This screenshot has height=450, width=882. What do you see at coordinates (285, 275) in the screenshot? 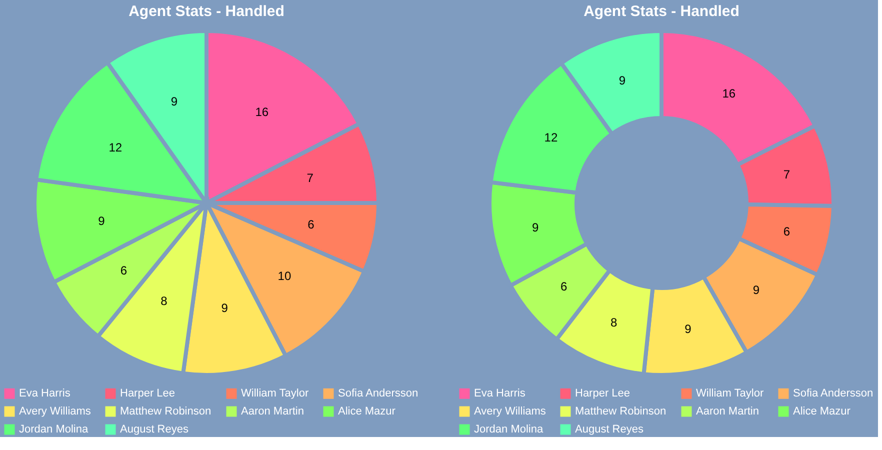
I see `data-label: 10` at bounding box center [285, 275].